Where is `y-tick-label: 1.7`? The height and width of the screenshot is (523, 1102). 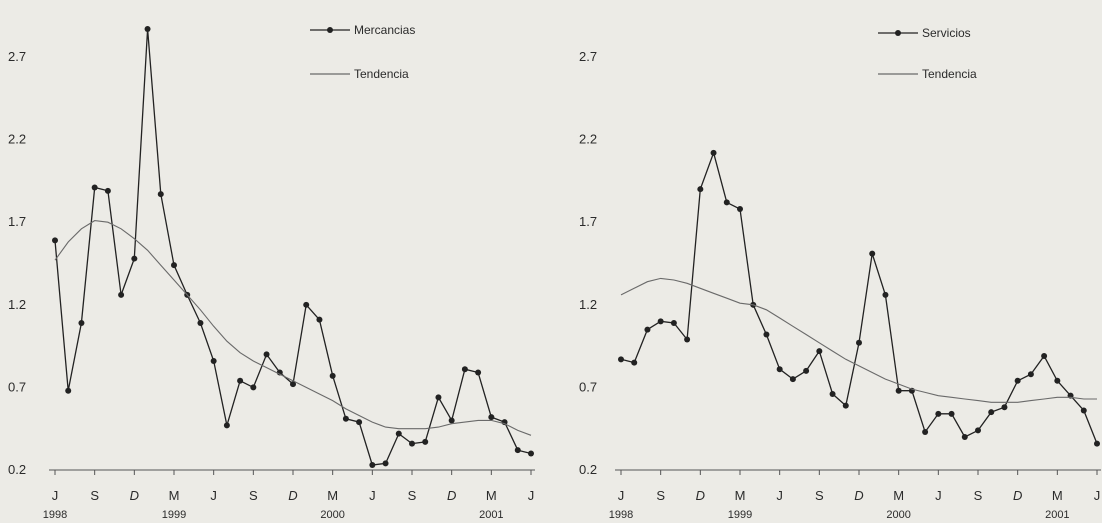
y-tick-label: 1.7 is located at coordinates (17, 221).